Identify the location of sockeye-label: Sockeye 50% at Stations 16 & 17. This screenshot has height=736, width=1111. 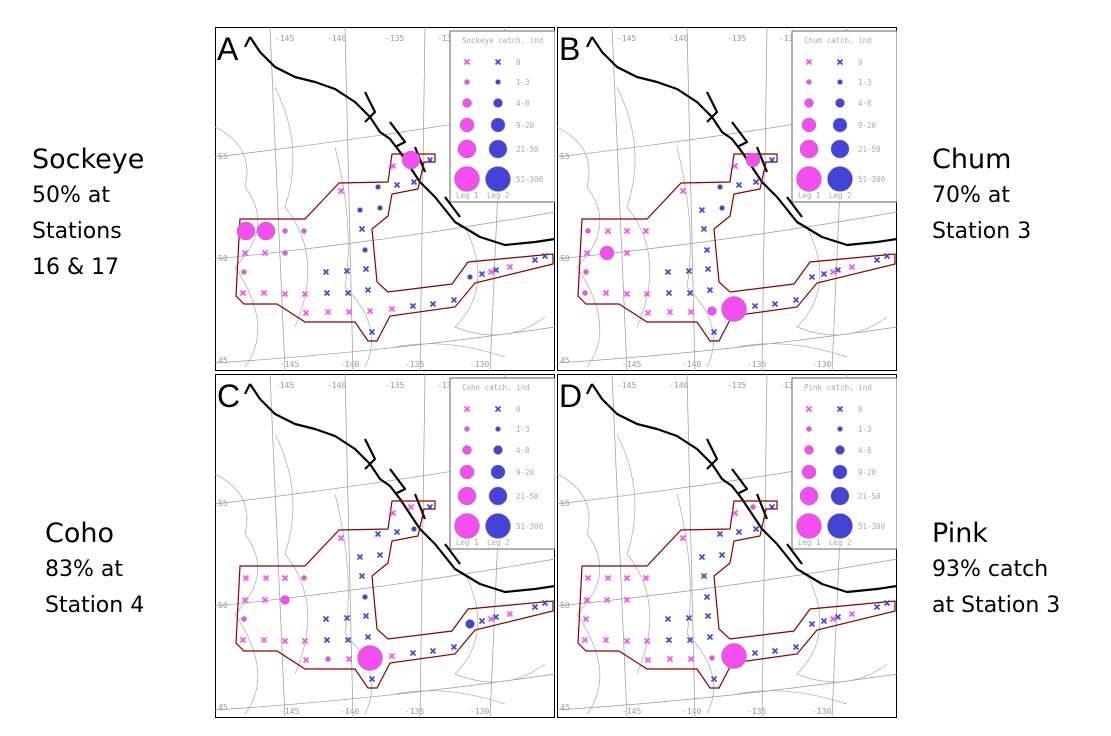
(88, 214).